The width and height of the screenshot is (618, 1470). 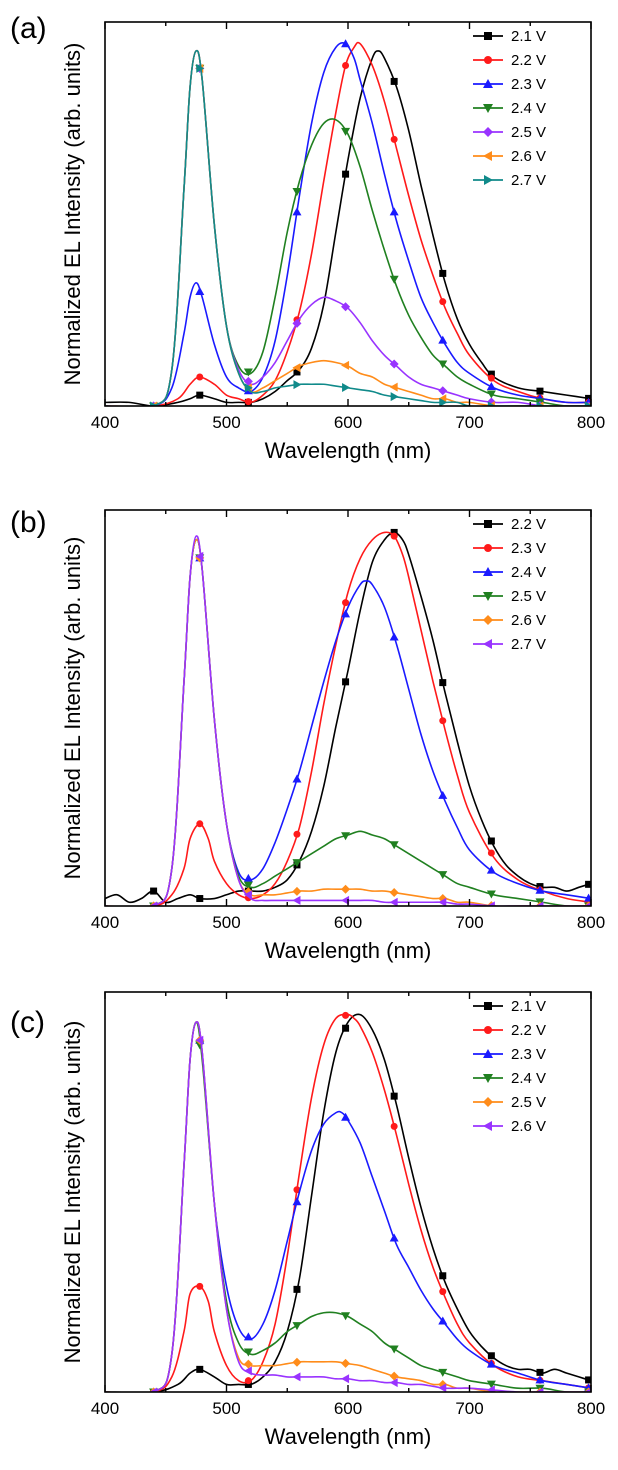 I want to click on panel-label: (a), so click(x=28, y=28).